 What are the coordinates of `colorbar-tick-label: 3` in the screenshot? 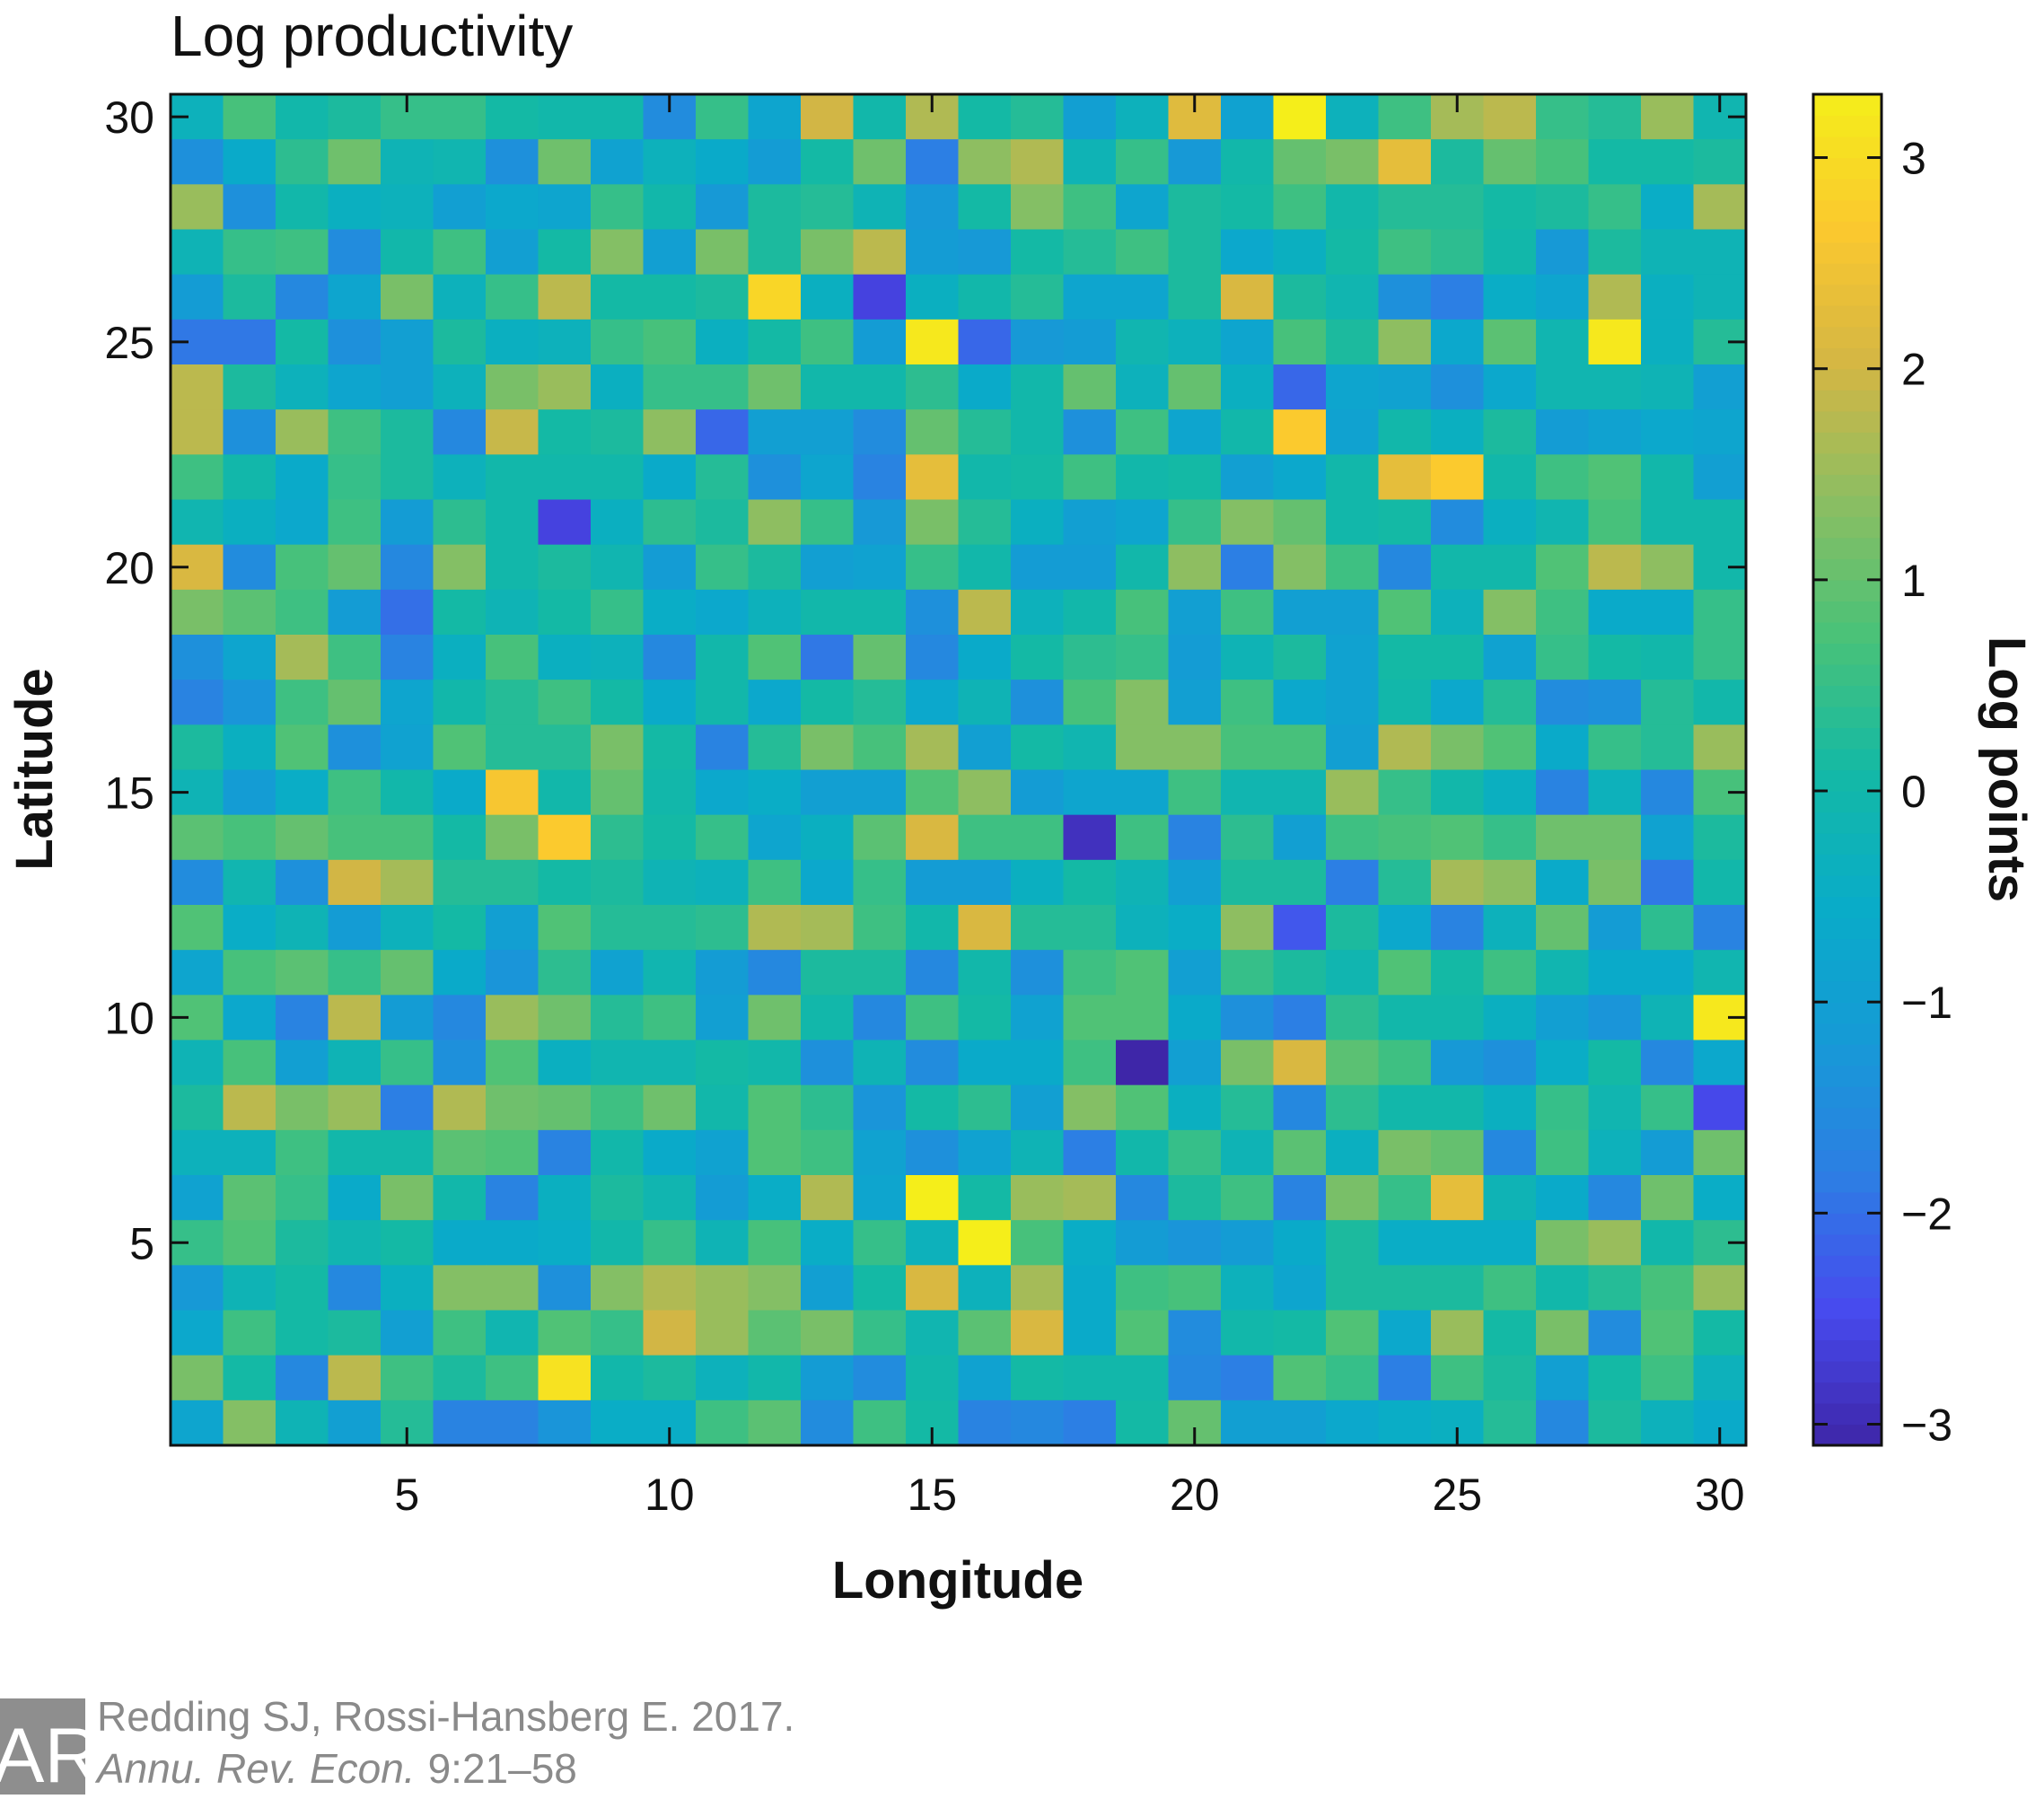 It's located at (1913, 159).